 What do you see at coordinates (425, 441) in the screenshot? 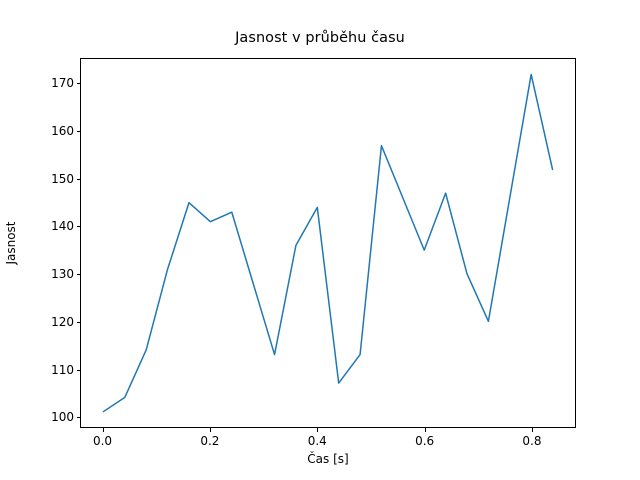
I see `x-tick-label: 0.6` at bounding box center [425, 441].